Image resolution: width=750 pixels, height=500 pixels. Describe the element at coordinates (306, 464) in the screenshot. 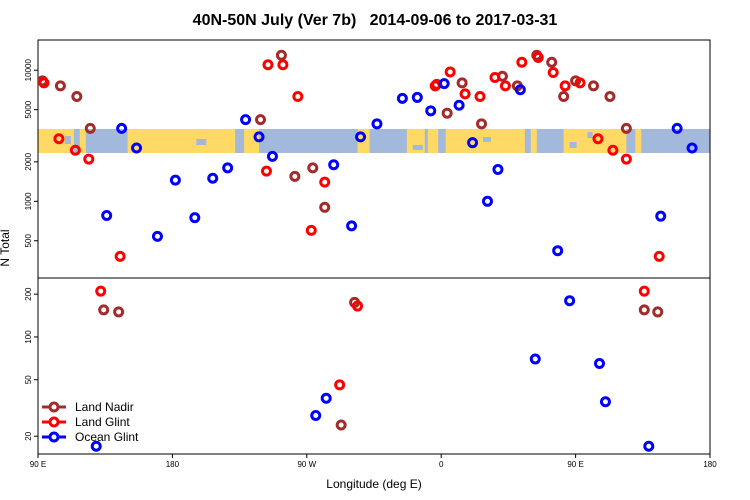

I see `x-tick-label: 90 W` at that location.